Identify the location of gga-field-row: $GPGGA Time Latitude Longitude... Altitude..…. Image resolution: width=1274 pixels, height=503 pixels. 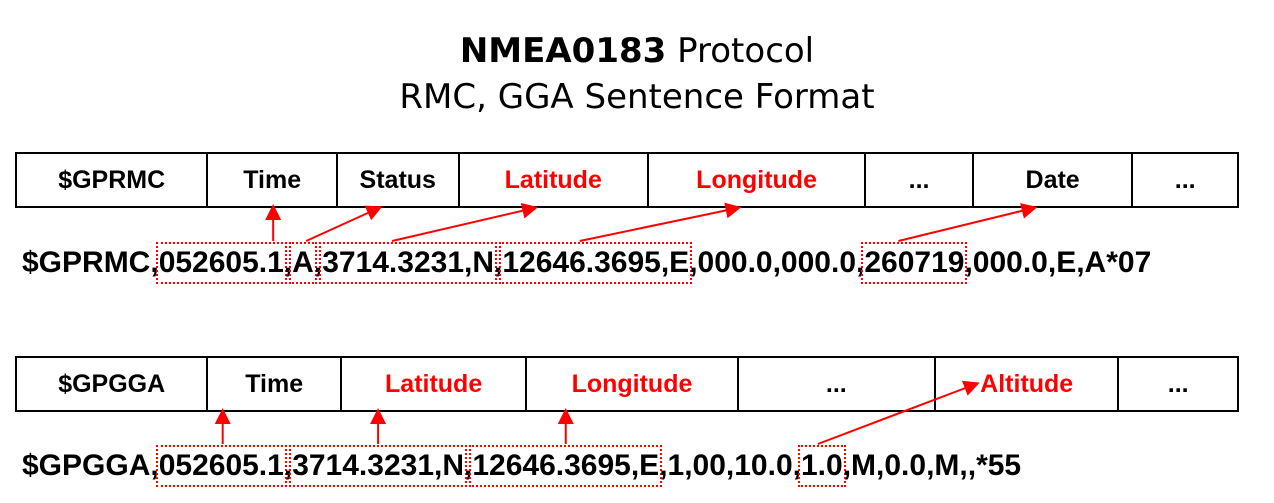
(627, 384).